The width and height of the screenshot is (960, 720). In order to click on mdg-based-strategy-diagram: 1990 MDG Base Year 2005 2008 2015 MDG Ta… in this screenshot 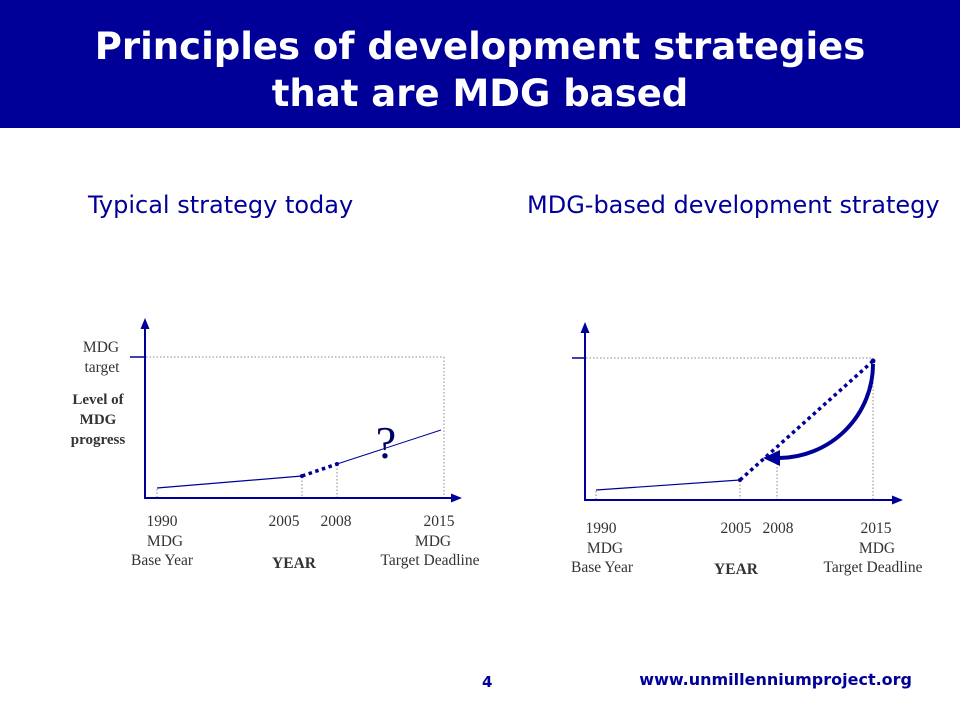, I will do `click(747, 450)`.